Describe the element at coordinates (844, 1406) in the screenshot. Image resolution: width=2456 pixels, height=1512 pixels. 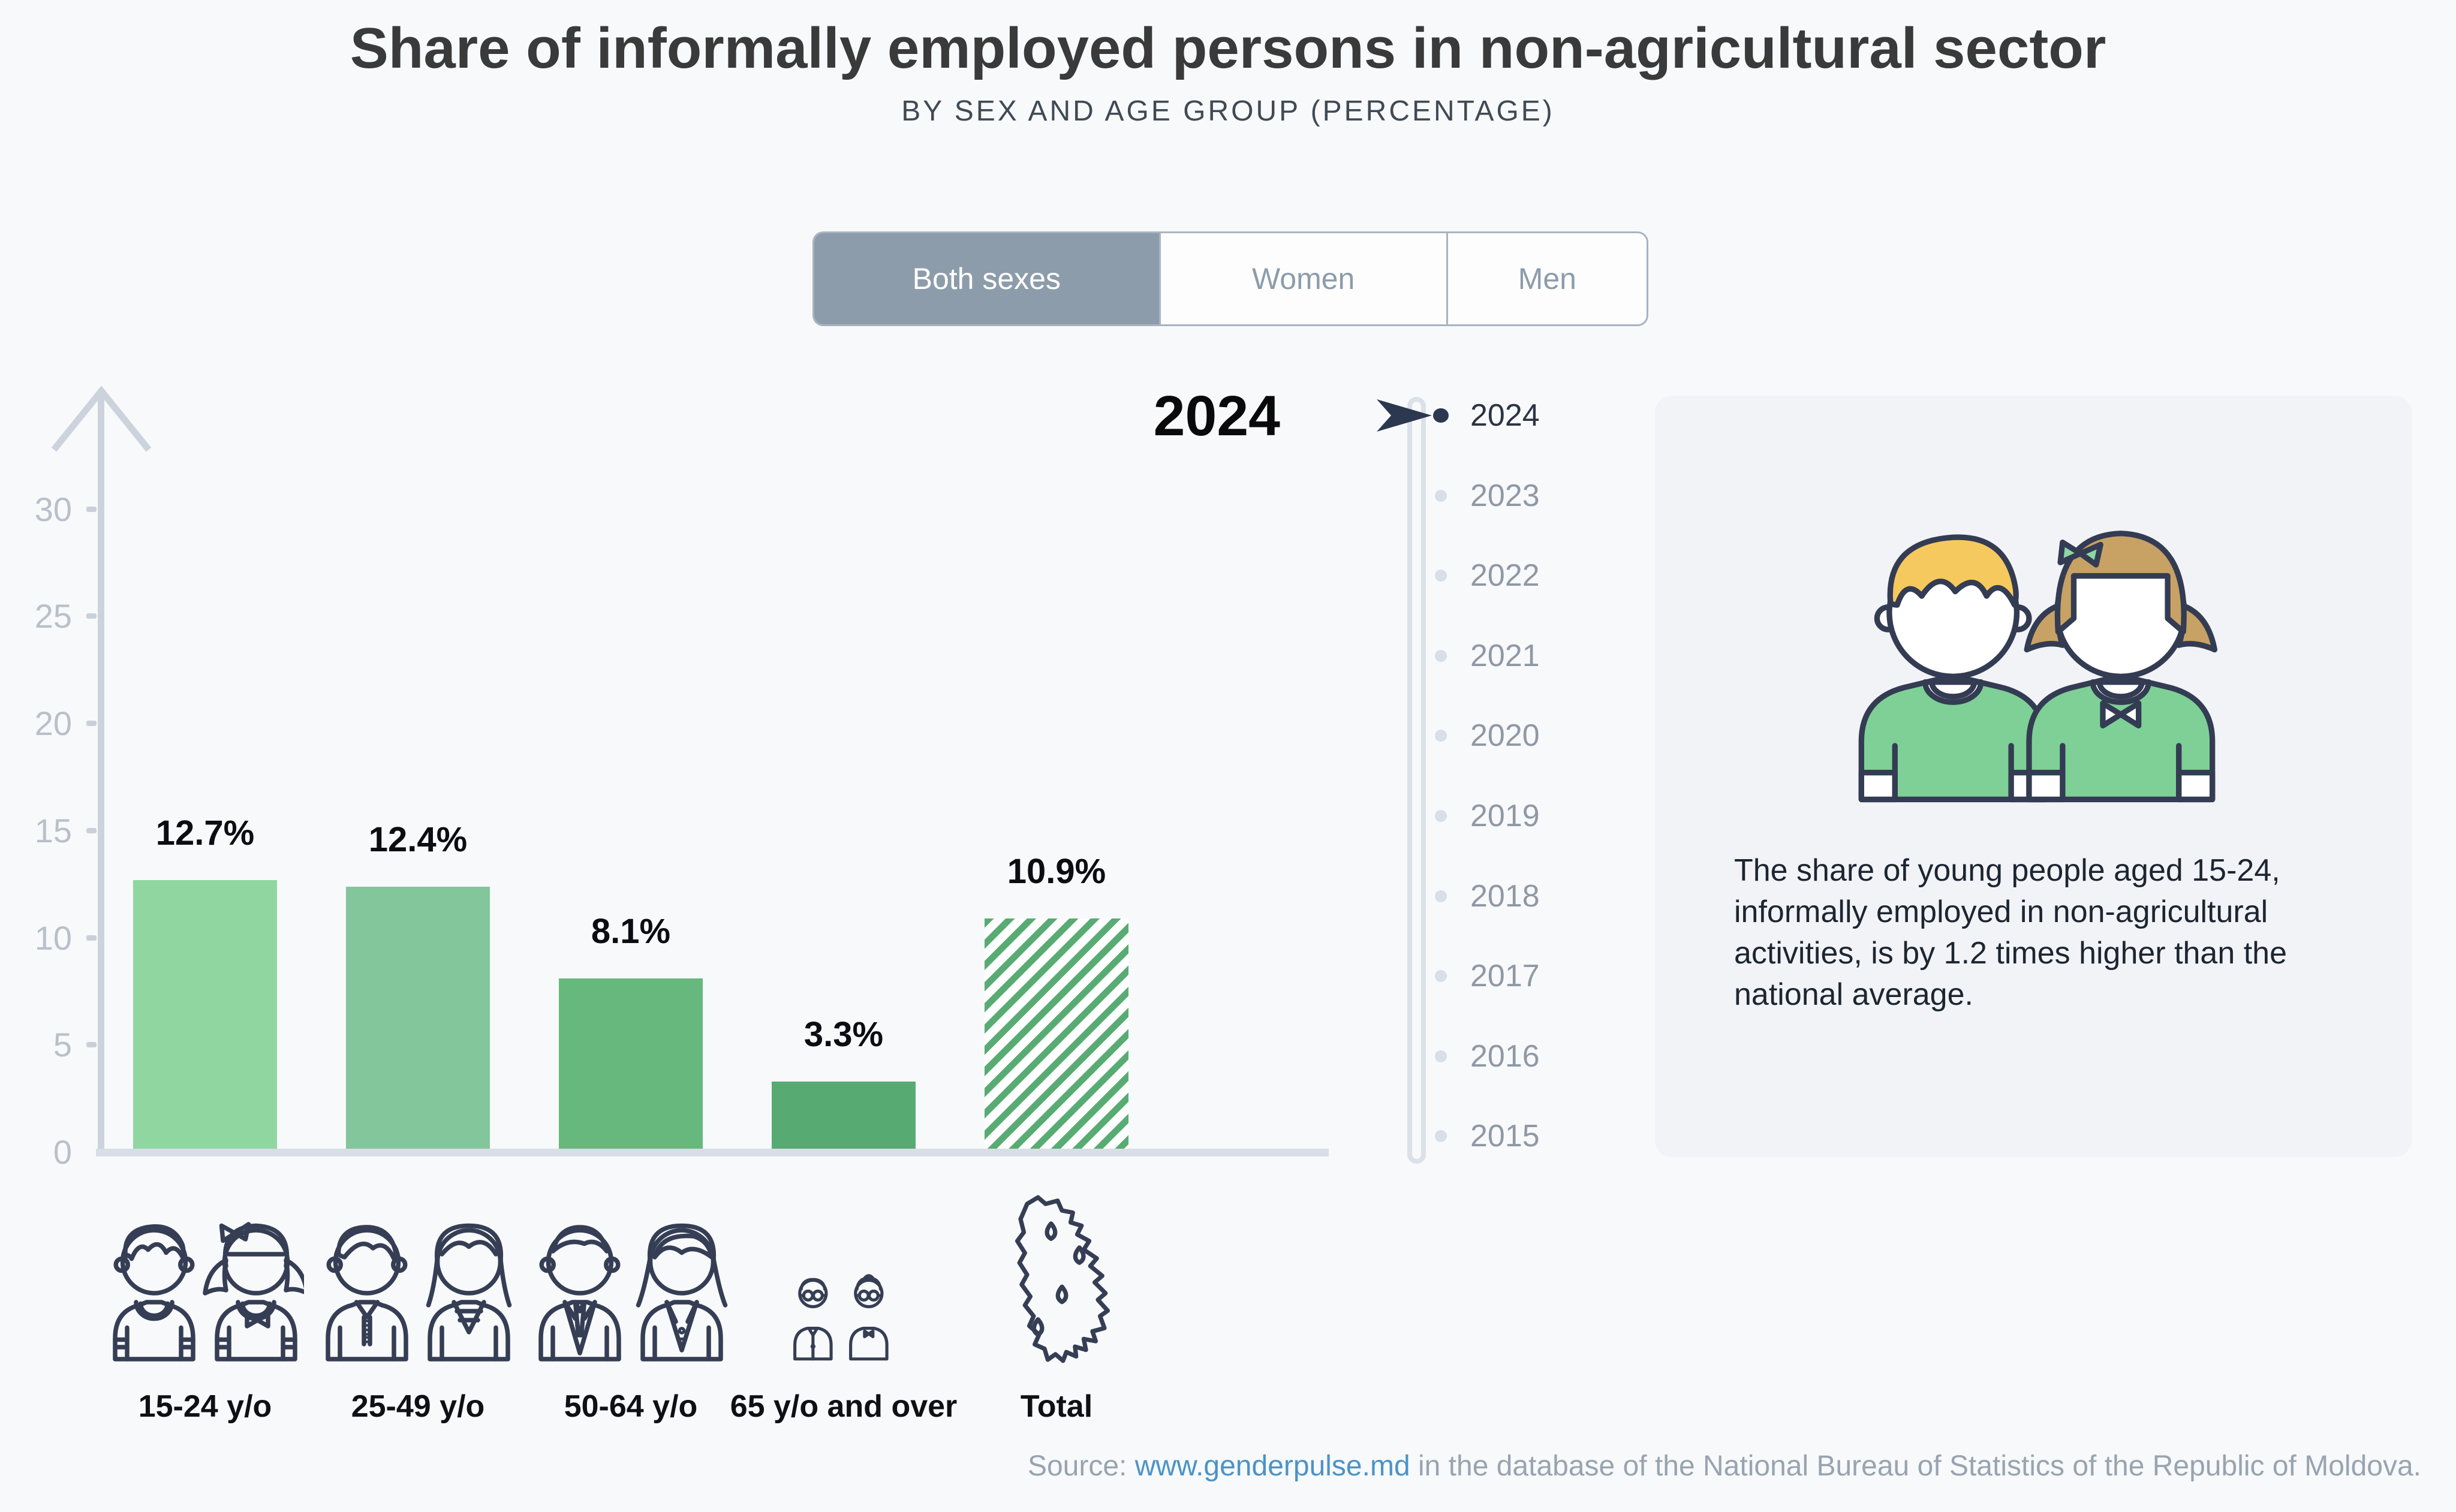
I see `age-label-65-y-o-and-over: 65 y/o and over` at that location.